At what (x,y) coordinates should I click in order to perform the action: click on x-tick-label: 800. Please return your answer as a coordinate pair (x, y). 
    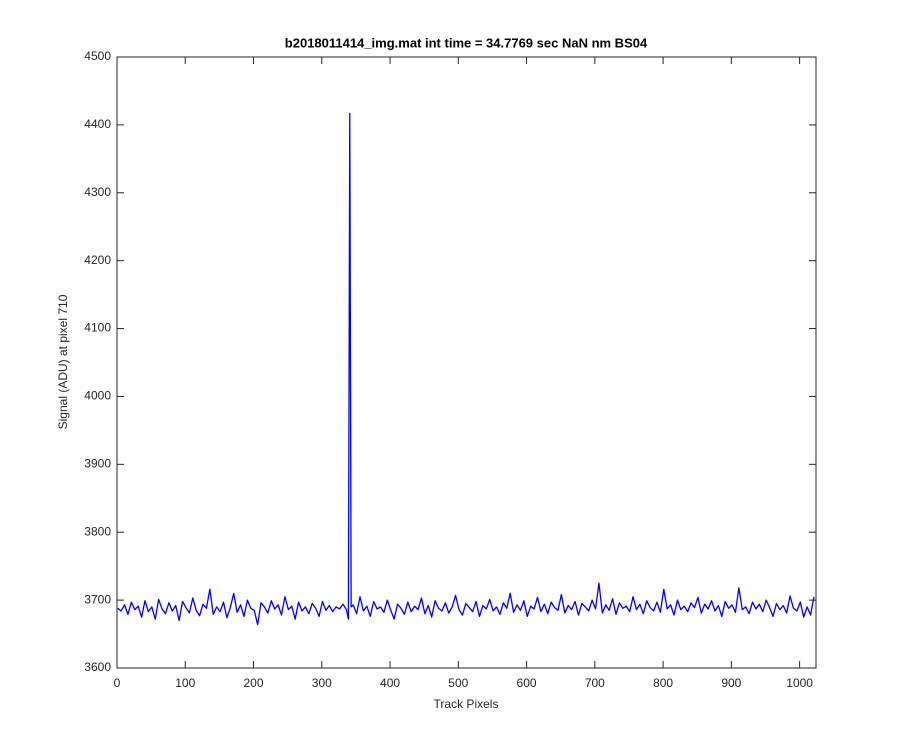
    Looking at the image, I should click on (663, 683).